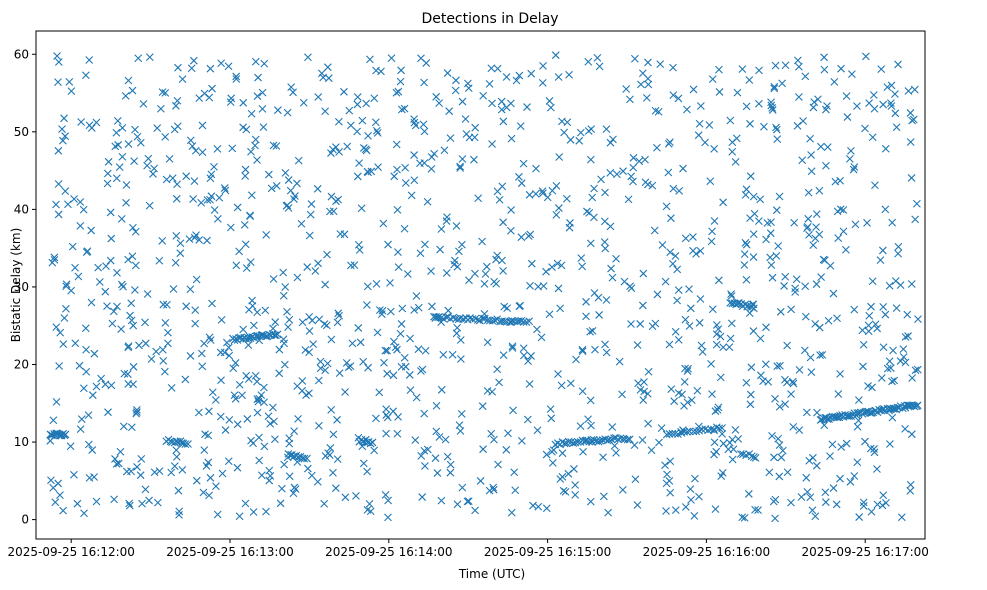 The width and height of the screenshot is (987, 590). I want to click on x-tick-label: 2025-09-25 16:16:00, so click(706, 552).